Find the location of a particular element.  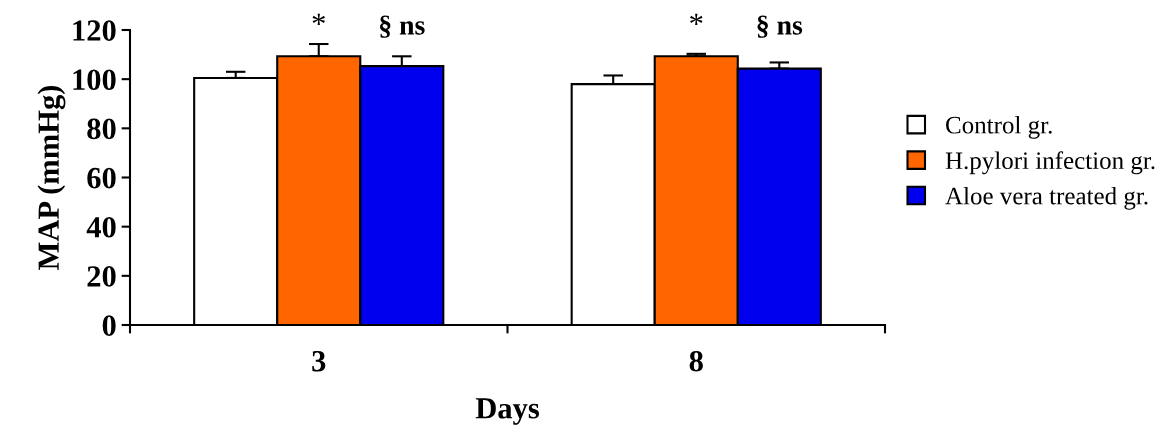

y-tick-label: 120 is located at coordinates (94, 30).